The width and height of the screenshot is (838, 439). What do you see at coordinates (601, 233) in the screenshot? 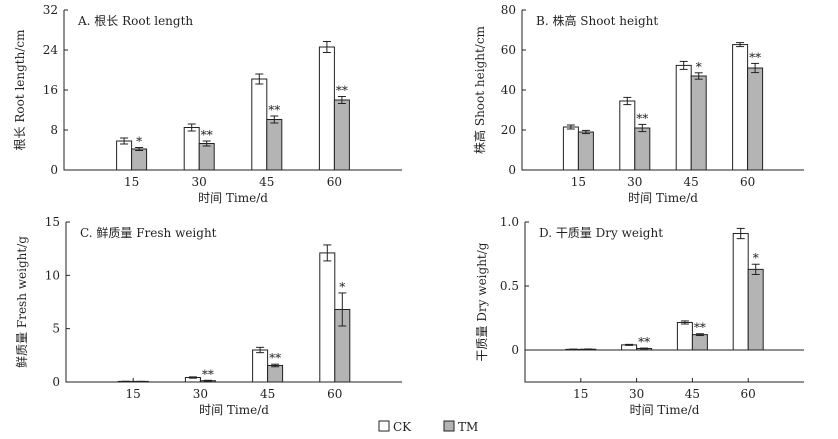
I see `chart-title: D. 干质量 Dry weight` at bounding box center [601, 233].